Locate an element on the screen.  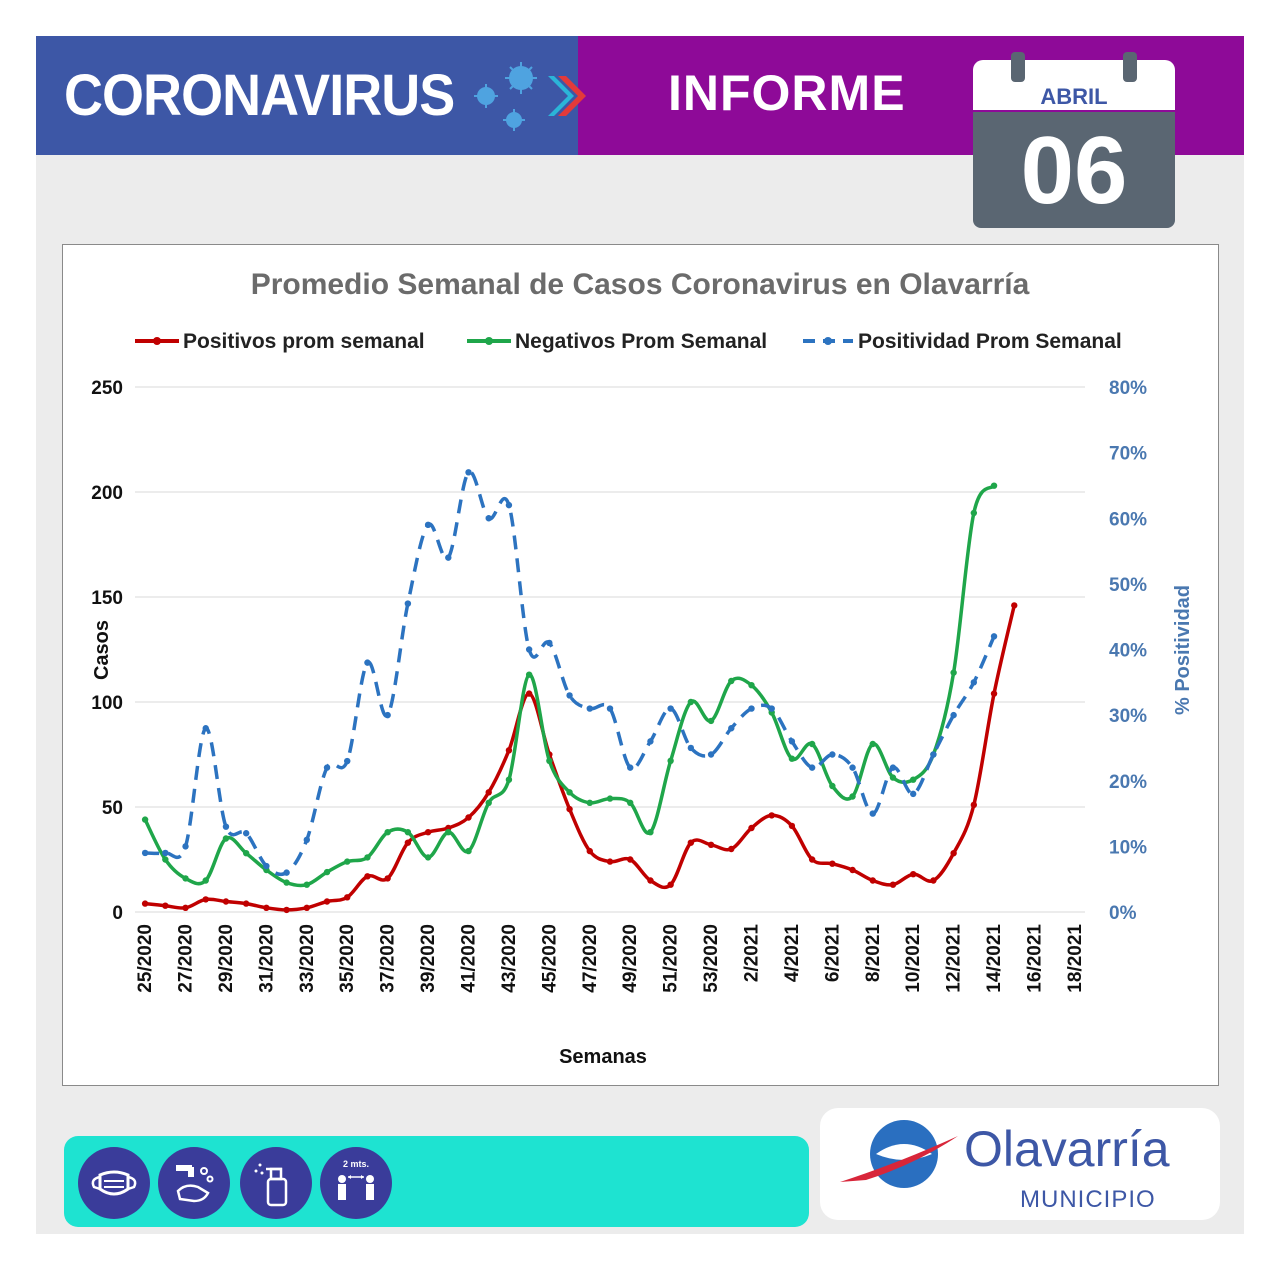
y-tick-label: 150 is located at coordinates (107, 598).